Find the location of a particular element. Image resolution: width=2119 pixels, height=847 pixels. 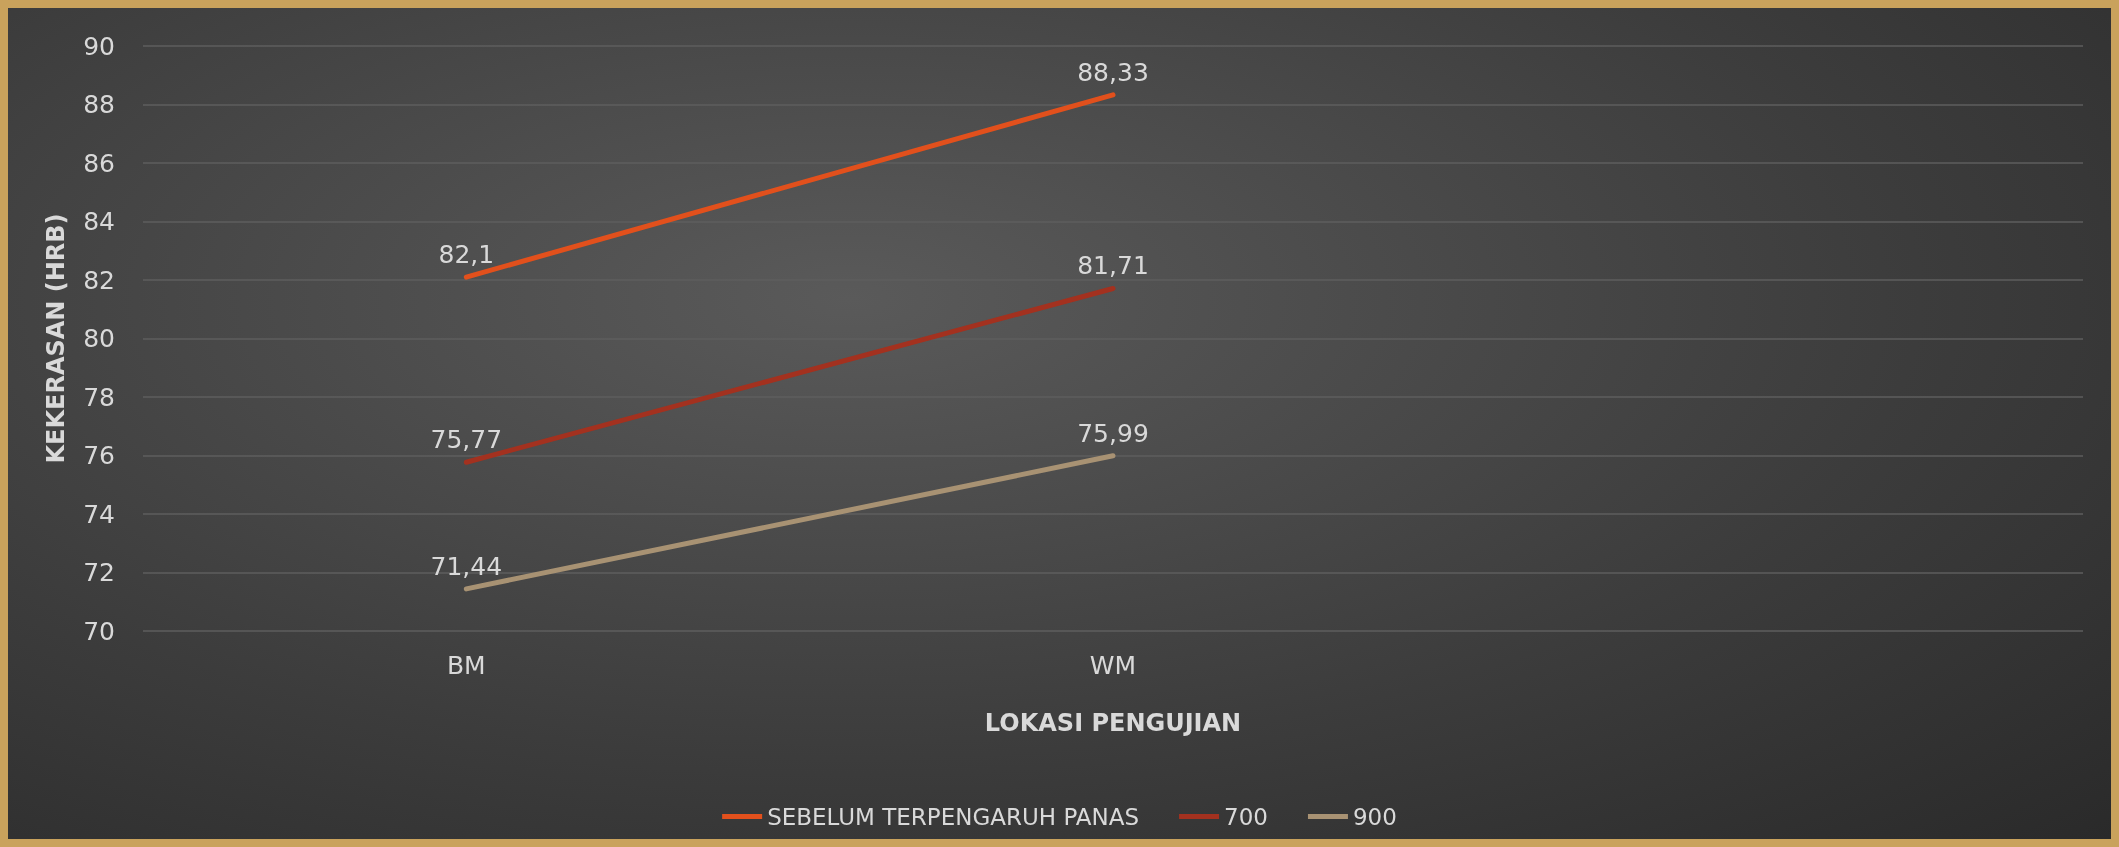

y-tick-label: 74 is located at coordinates (99, 514).